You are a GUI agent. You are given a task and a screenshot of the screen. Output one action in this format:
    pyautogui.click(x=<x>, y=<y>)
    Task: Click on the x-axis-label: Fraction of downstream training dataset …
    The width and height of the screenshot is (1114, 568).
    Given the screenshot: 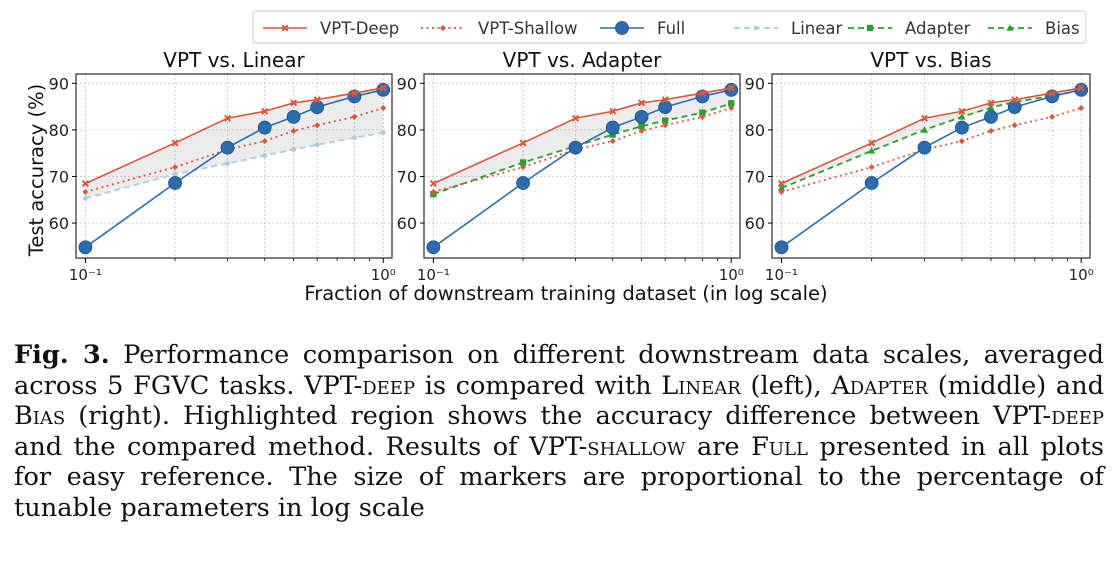 What is the action you would take?
    pyautogui.click(x=565, y=293)
    